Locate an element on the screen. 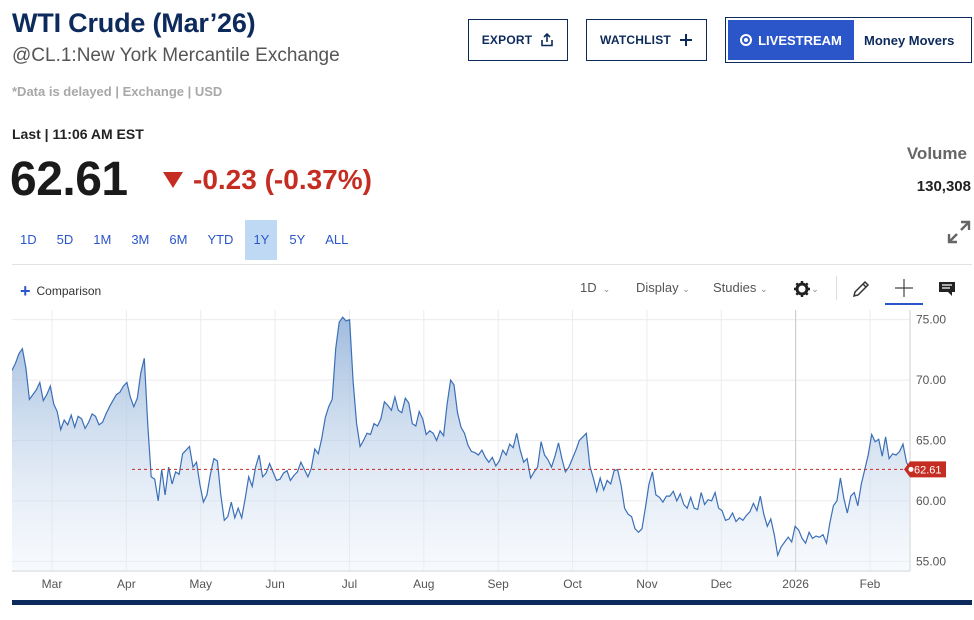 The image size is (974, 620). chart-panel-divider is located at coordinates (492, 264).